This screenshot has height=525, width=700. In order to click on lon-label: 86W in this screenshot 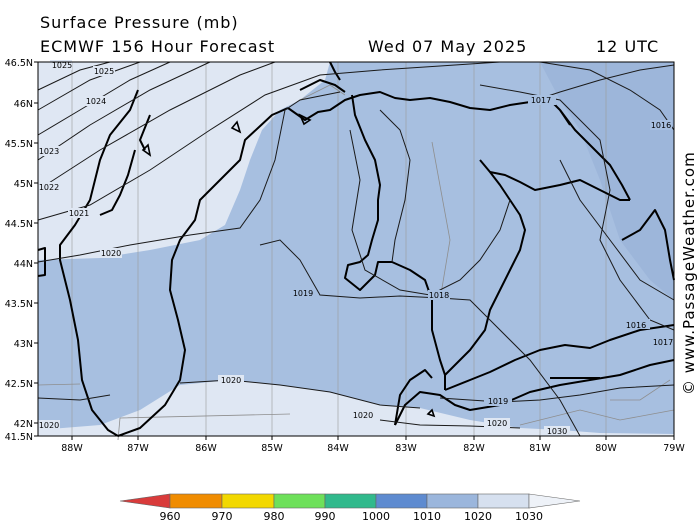, I will do `click(206, 448)`.